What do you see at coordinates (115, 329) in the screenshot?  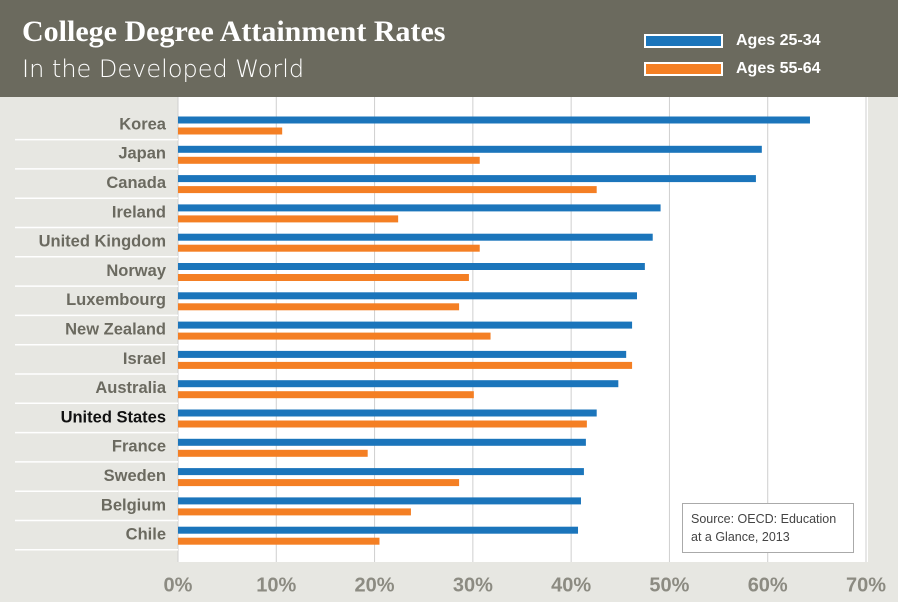 I see `y-tick-label: New Zealand` at bounding box center [115, 329].